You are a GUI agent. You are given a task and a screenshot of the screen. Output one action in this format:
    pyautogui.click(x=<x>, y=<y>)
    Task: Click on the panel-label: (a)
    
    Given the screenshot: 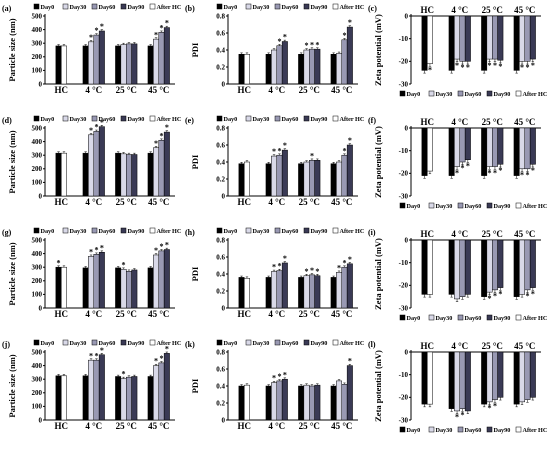 What is the action you would take?
    pyautogui.click(x=7, y=8)
    